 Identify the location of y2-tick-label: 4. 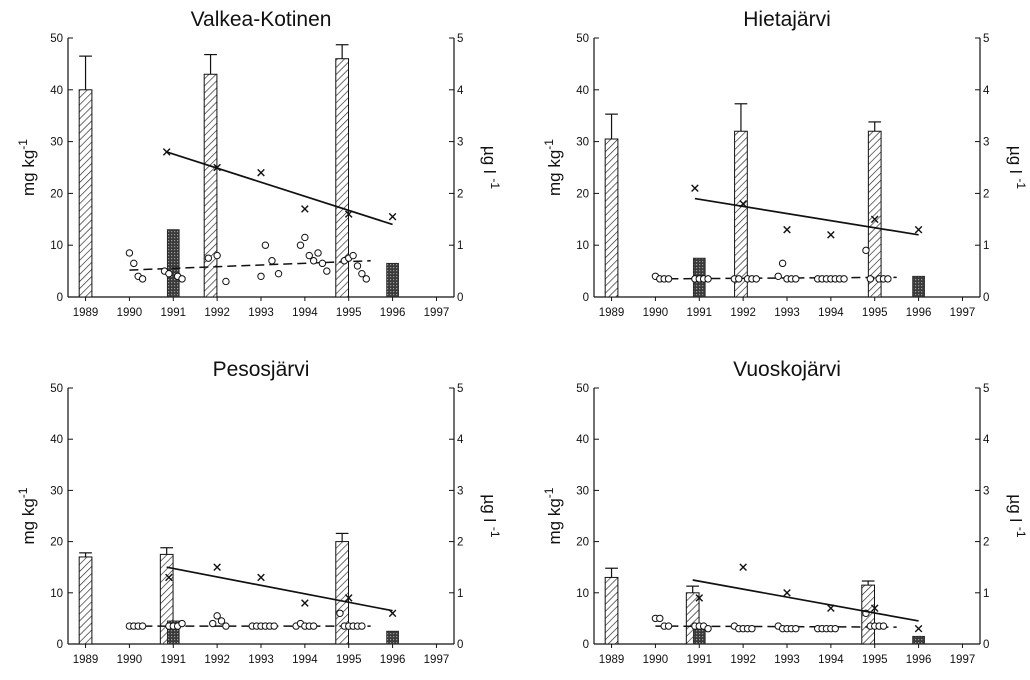
(460, 440).